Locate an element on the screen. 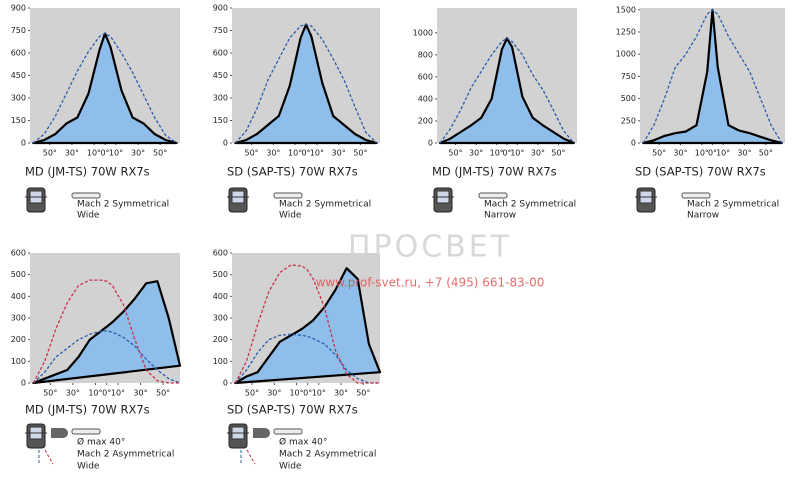 This screenshot has width=800, height=482. y-tick-label: 400 is located at coordinates (18, 296).